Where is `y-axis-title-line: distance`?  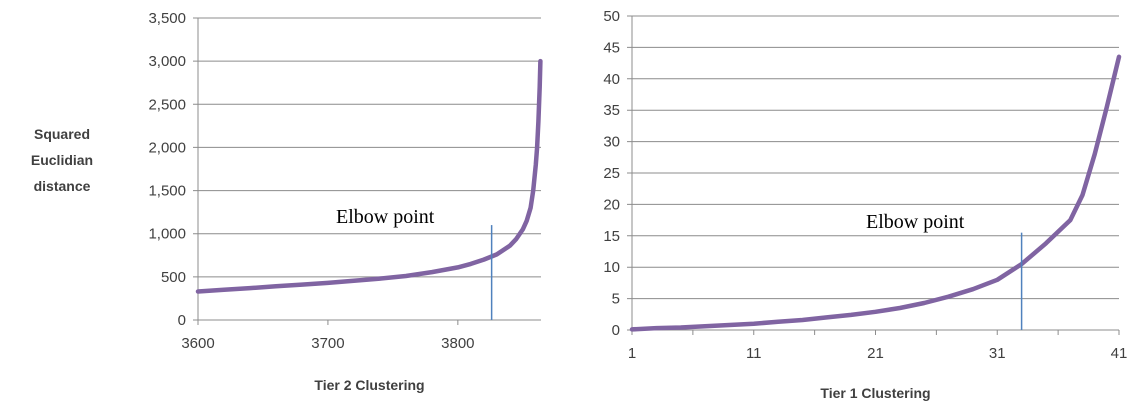
y-axis-title-line: distance is located at coordinates (62, 186).